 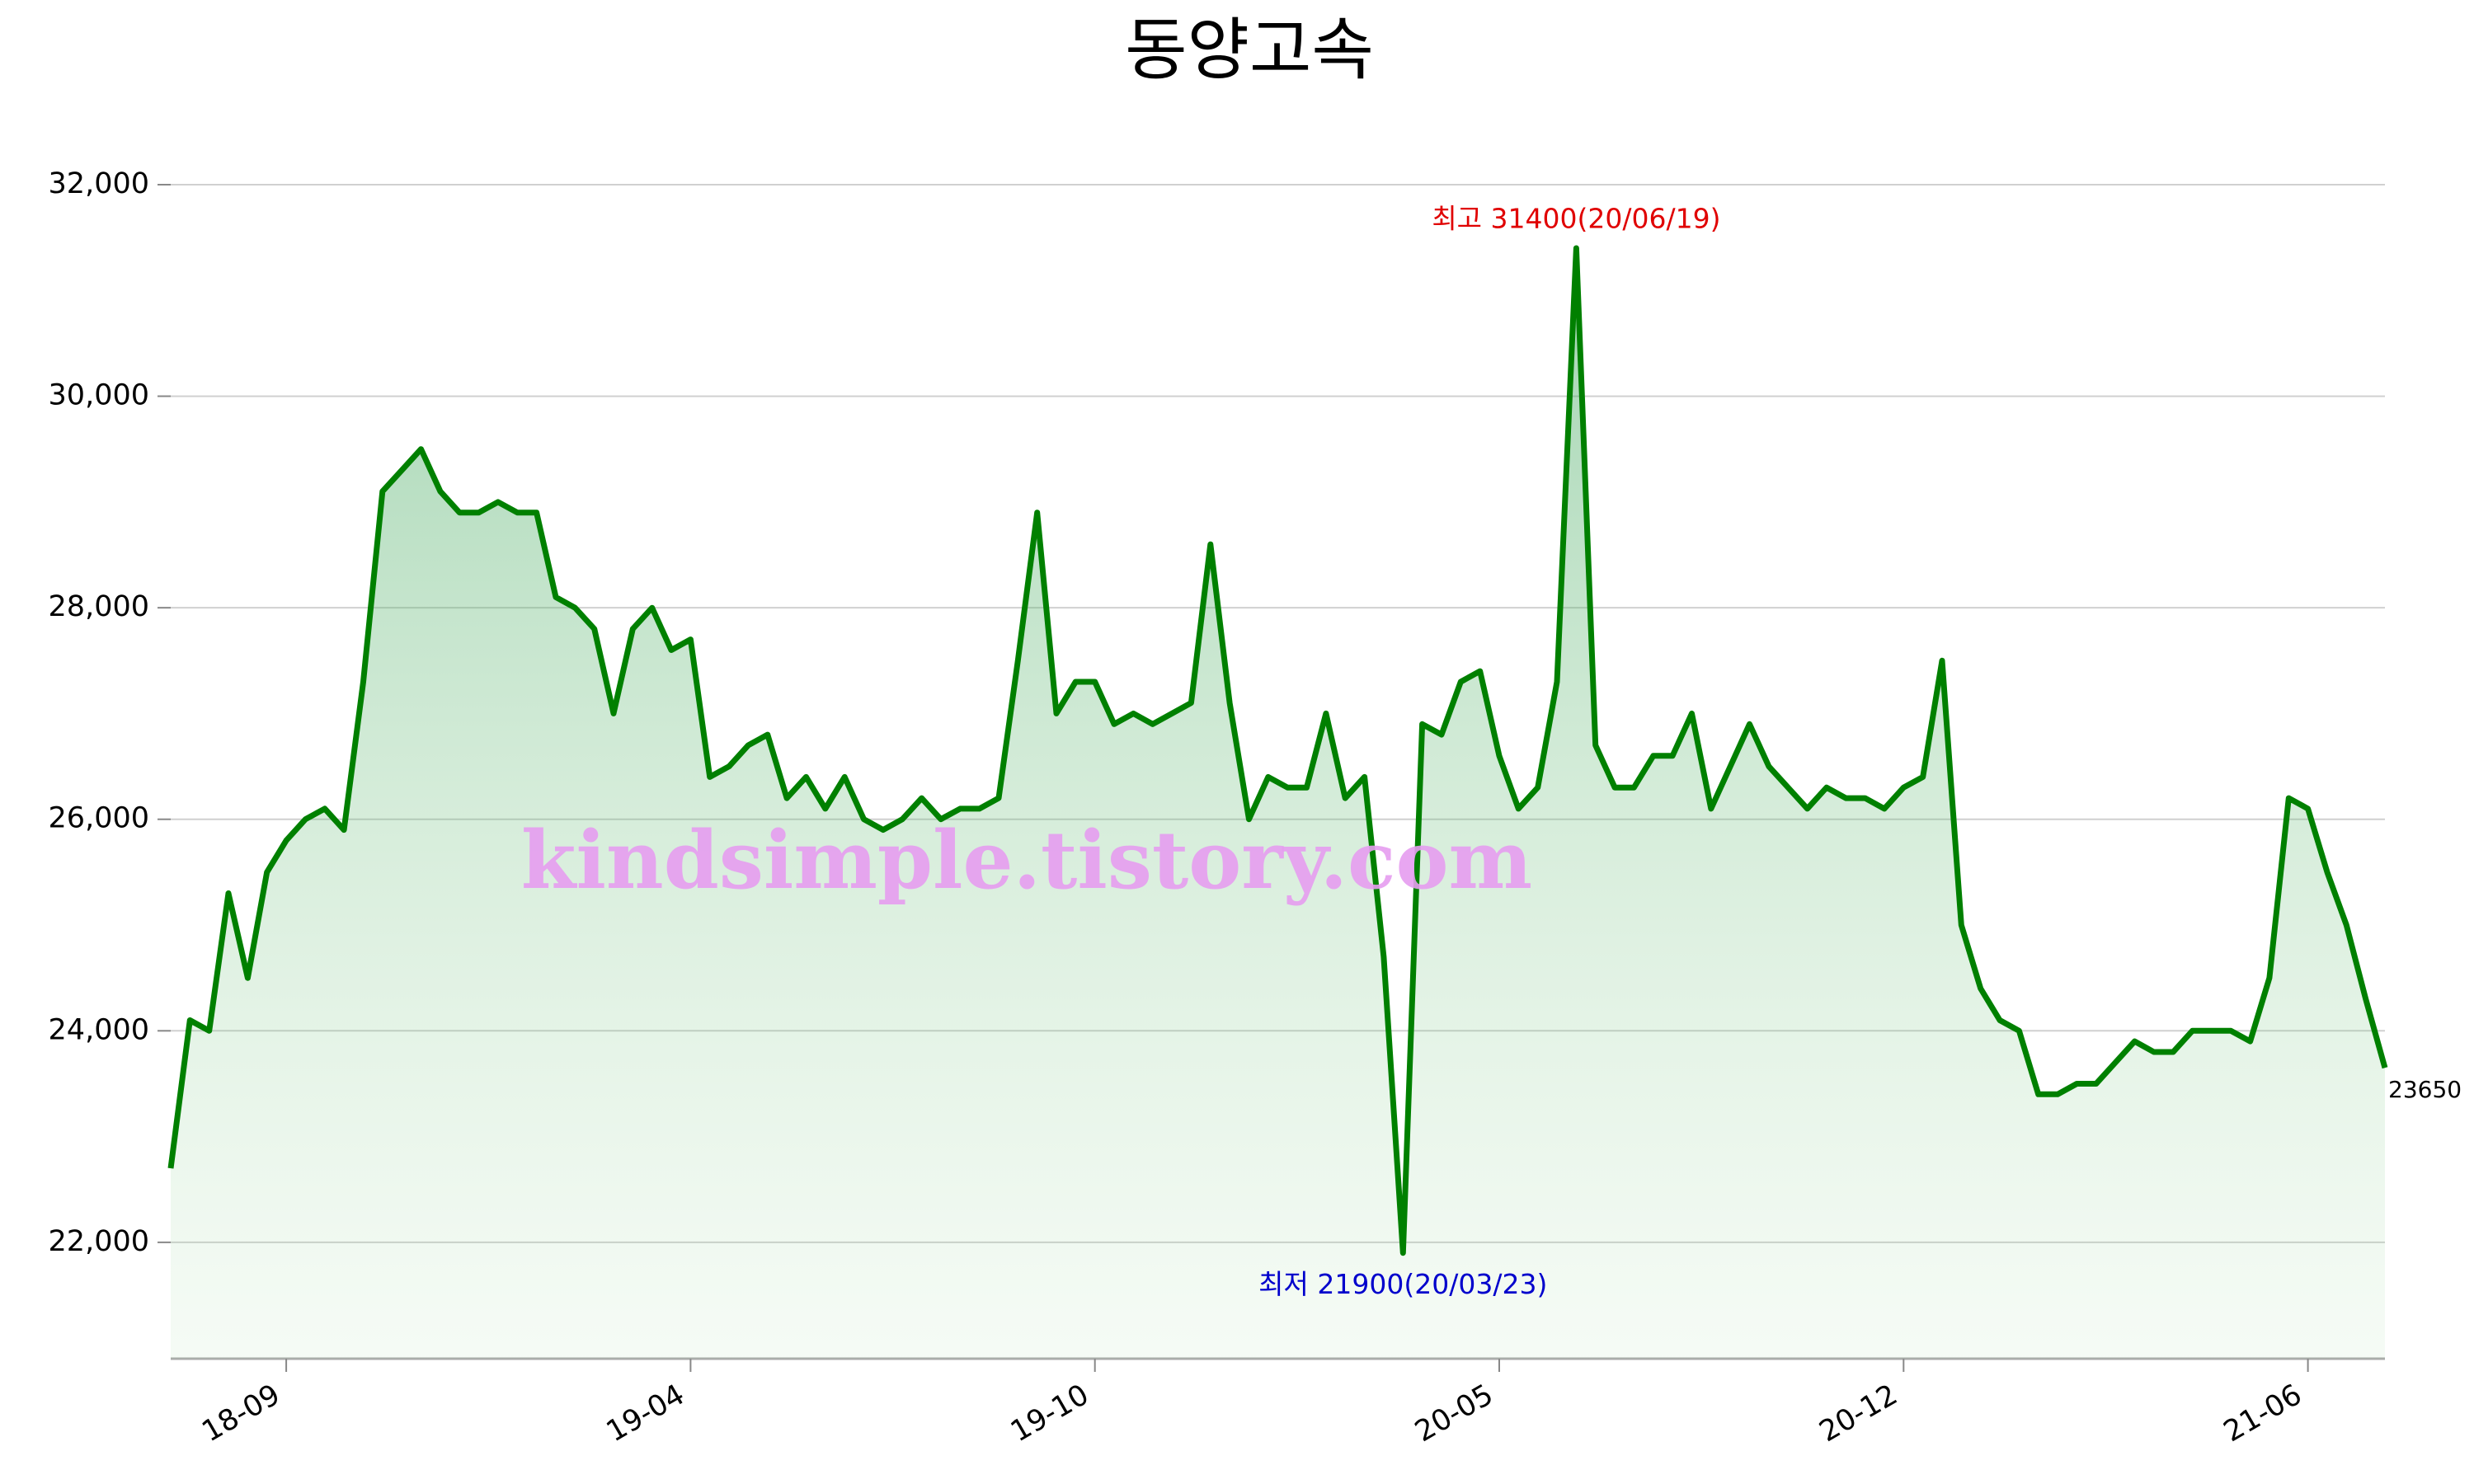 I want to click on y-tick-label: 28,000, so click(x=99, y=606).